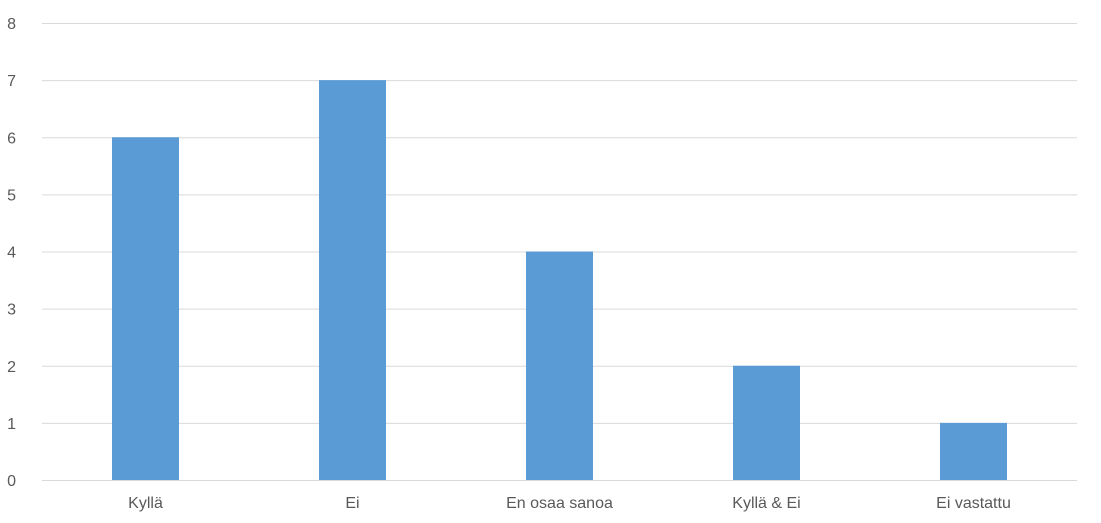 The height and width of the screenshot is (523, 1101). What do you see at coordinates (973, 503) in the screenshot?
I see `x-tick-label: Ei vastattu` at bounding box center [973, 503].